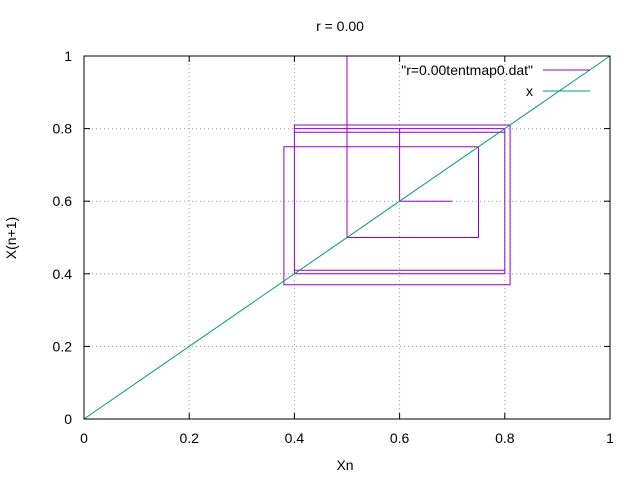 The image size is (640, 480). Describe the element at coordinates (295, 438) in the screenshot. I see `x-tick-label: 0.4` at that location.